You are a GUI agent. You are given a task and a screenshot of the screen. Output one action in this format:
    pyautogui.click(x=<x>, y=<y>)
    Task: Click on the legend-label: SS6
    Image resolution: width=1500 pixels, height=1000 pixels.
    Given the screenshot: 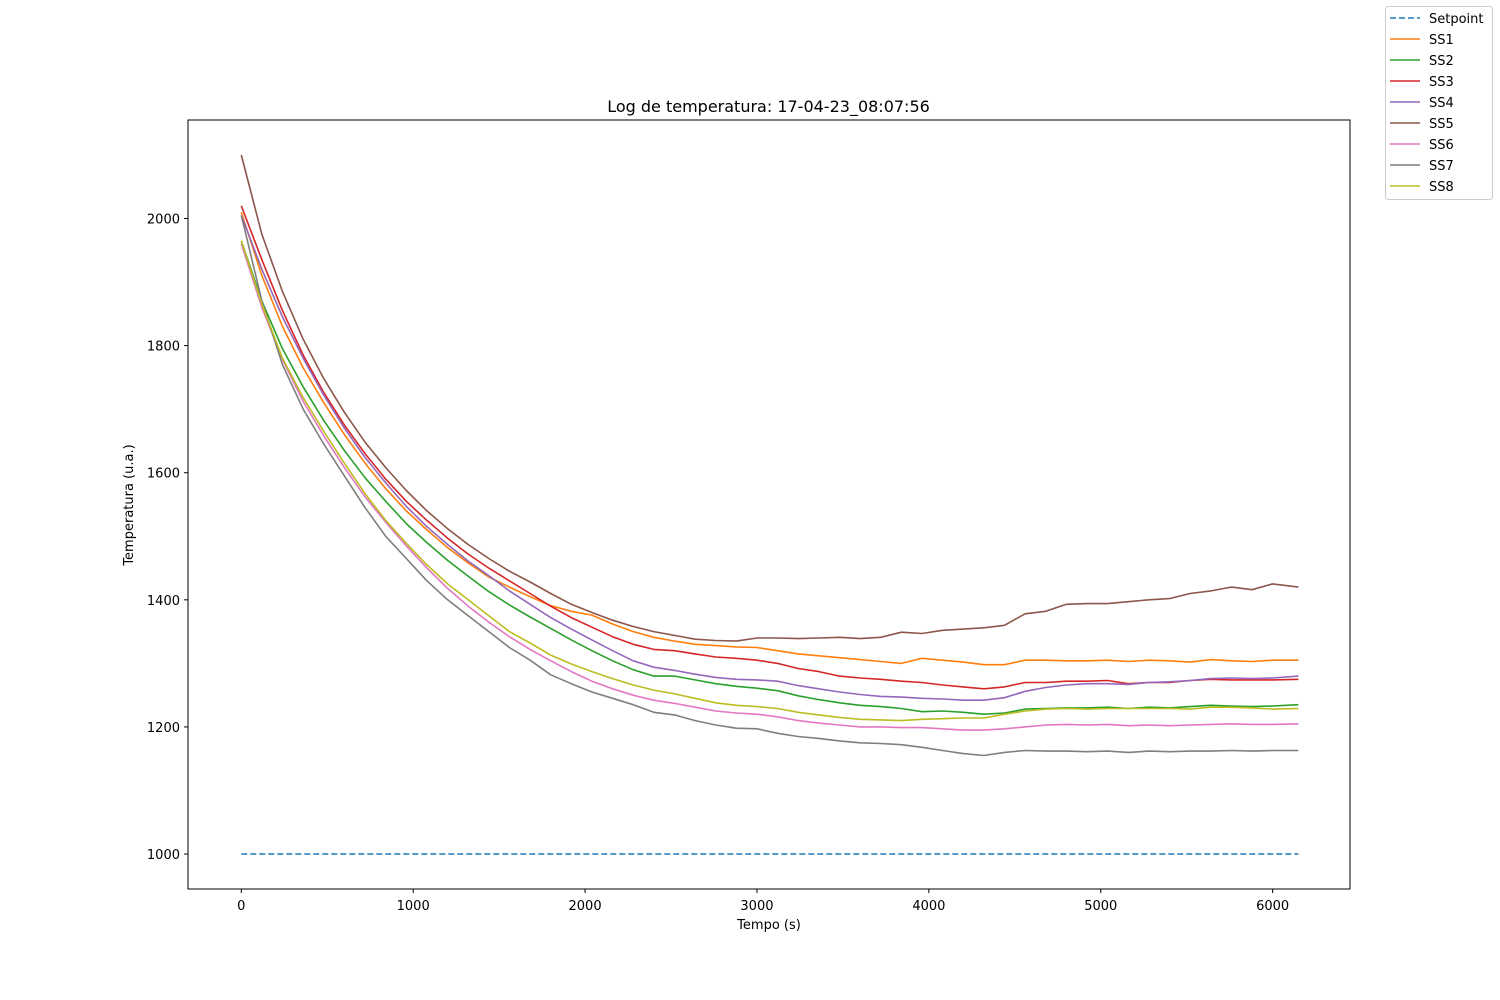 What is the action you would take?
    pyautogui.click(x=1441, y=145)
    